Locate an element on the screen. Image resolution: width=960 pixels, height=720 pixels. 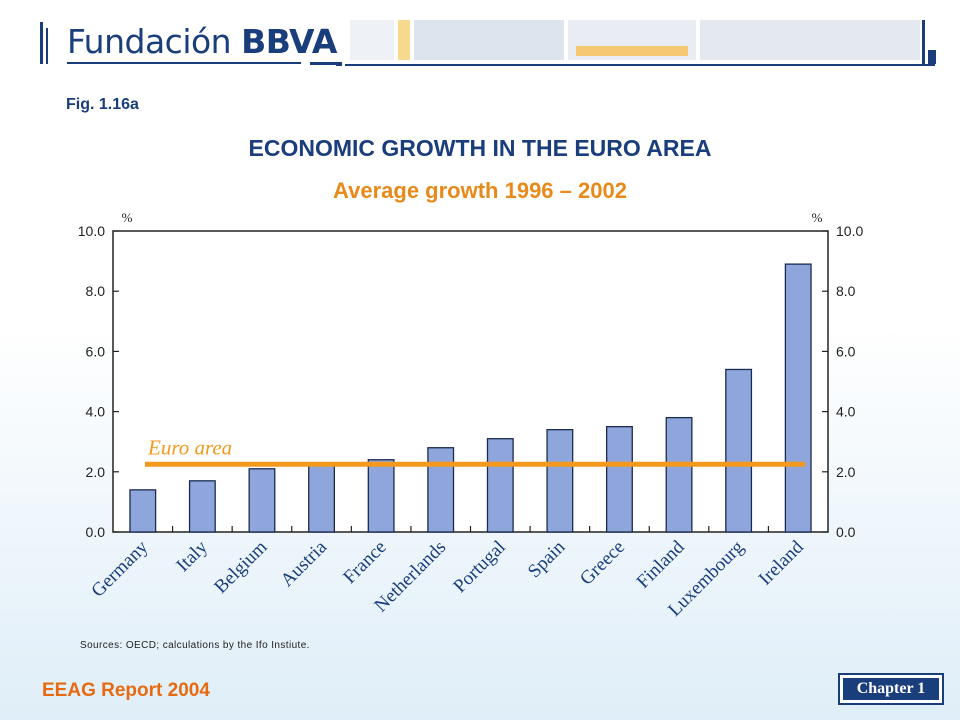
bar-austria is located at coordinates (322, 497).